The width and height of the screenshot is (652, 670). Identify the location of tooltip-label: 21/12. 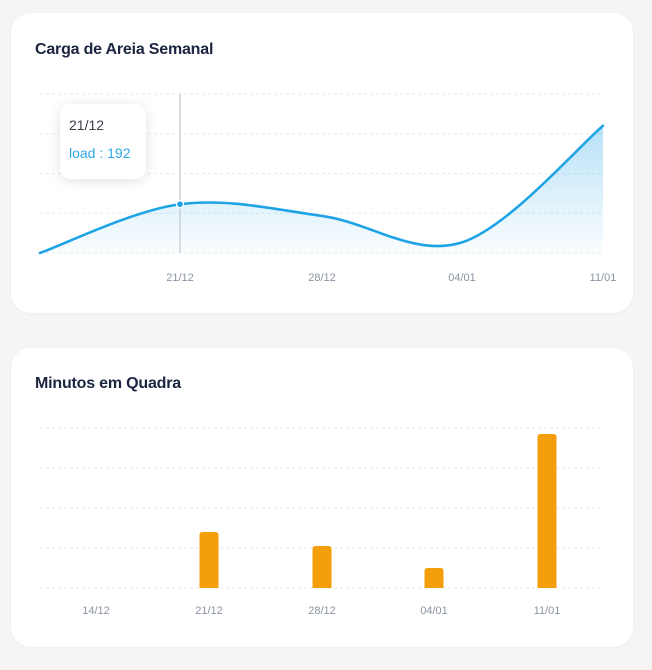
(87, 125).